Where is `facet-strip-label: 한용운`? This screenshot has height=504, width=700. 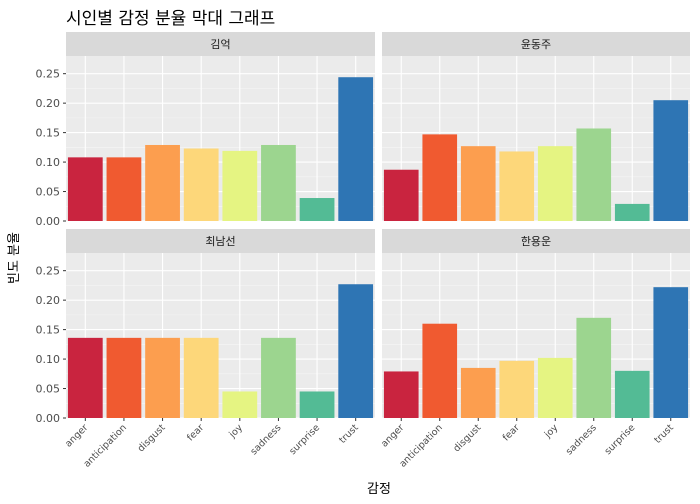
facet-strip-label: 한용운 is located at coordinates (536, 241).